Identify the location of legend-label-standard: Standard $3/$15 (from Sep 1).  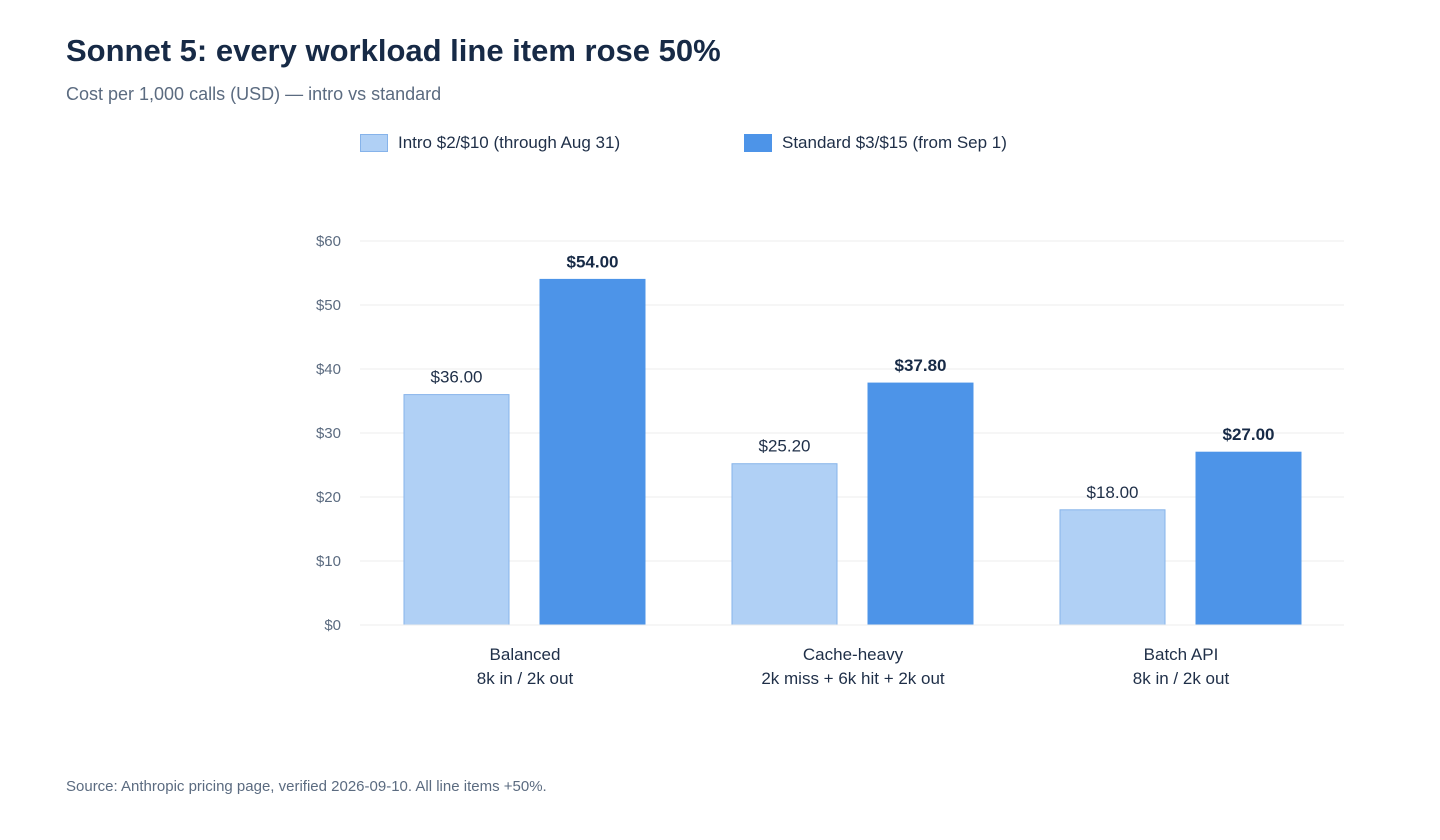
(894, 142).